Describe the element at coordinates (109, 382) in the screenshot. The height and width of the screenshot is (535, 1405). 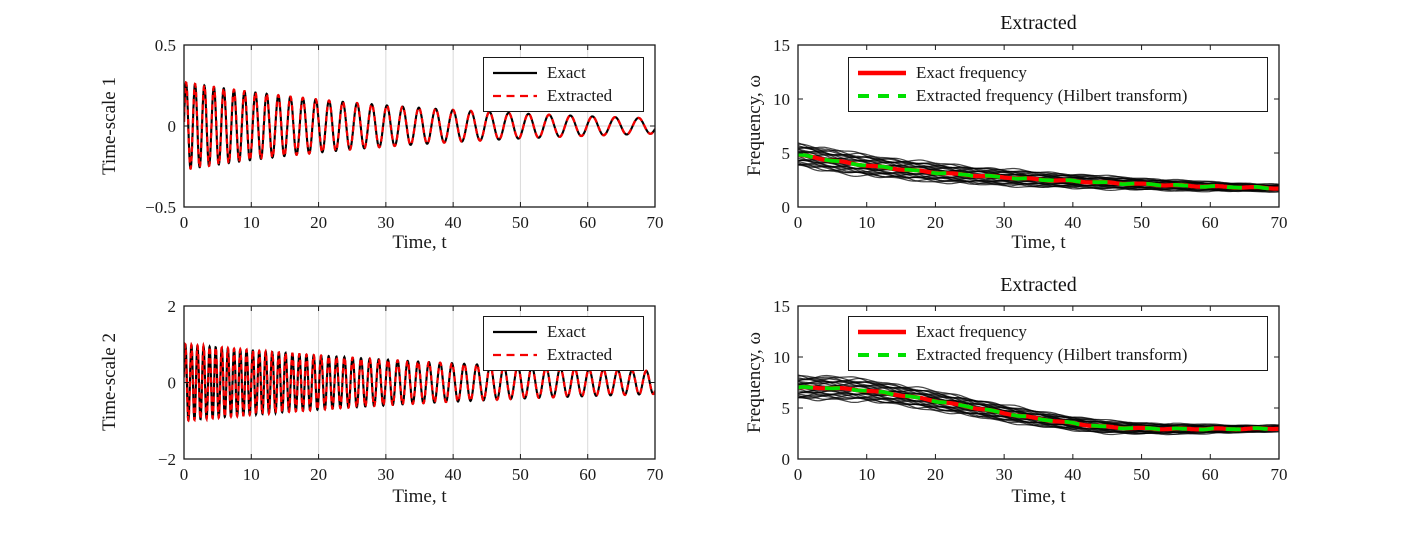
I see `y-axis-label-timescale-2: Time-scale 2` at that location.